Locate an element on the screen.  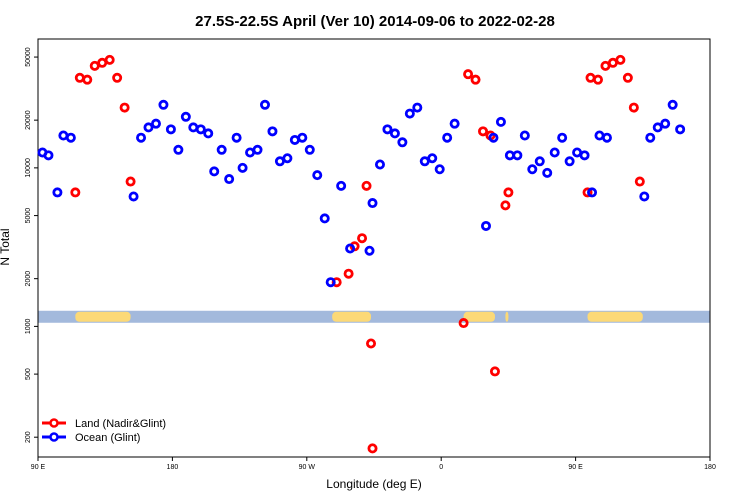
y-tick-label: 50000 is located at coordinates (28, 57).